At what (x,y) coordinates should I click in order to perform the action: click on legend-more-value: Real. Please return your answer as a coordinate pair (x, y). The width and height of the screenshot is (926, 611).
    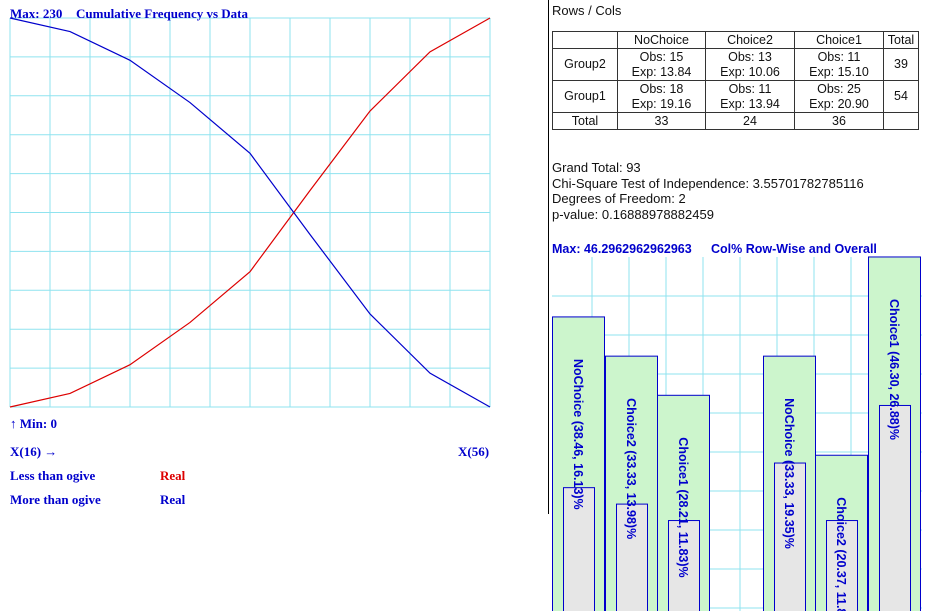
    Looking at the image, I should click on (173, 499).